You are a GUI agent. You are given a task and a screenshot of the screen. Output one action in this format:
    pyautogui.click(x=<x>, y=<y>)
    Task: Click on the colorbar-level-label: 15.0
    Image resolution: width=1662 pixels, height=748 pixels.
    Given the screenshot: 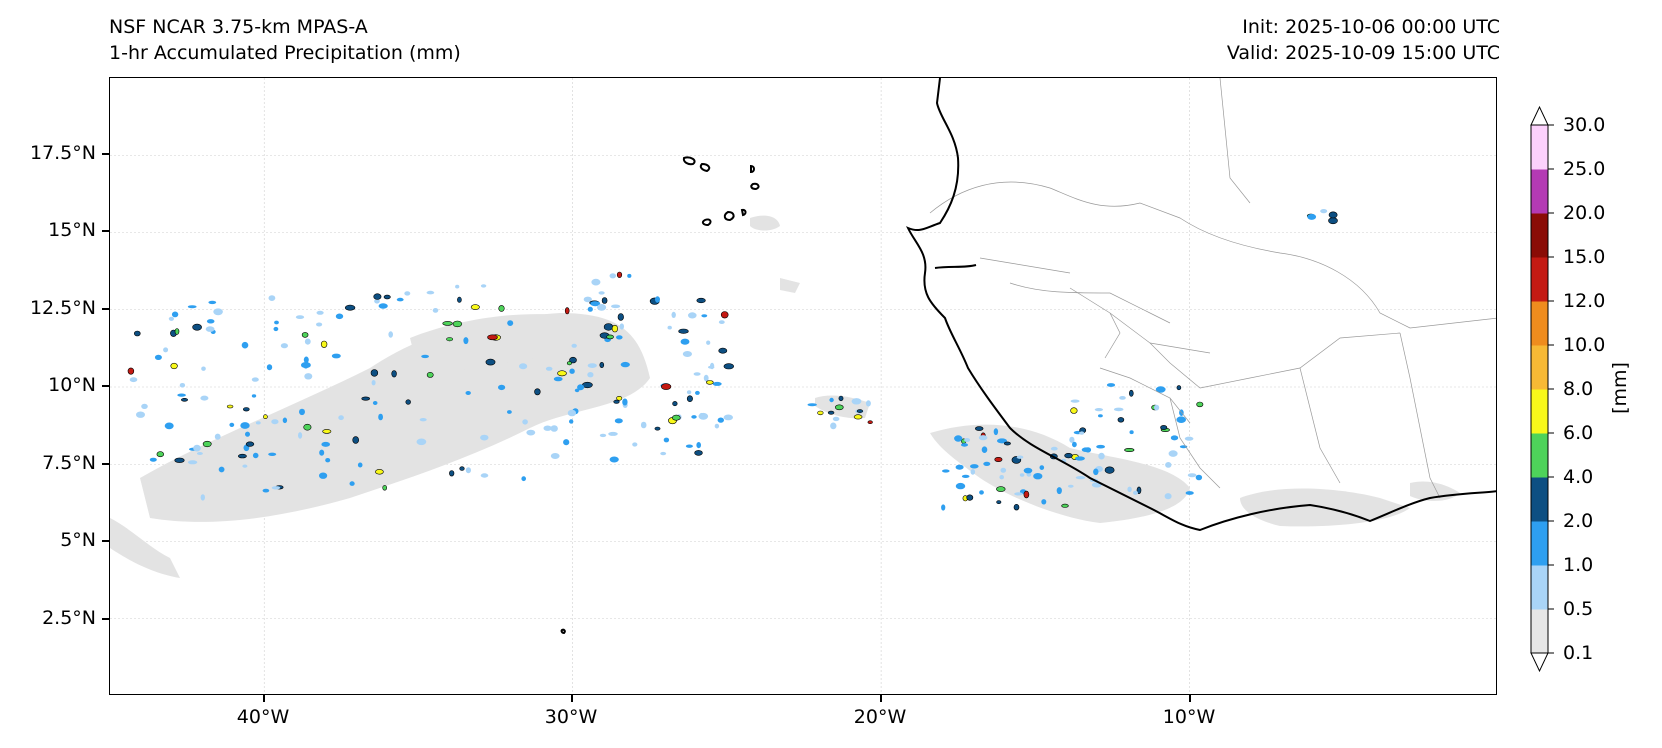 What is the action you would take?
    pyautogui.click(x=1584, y=257)
    